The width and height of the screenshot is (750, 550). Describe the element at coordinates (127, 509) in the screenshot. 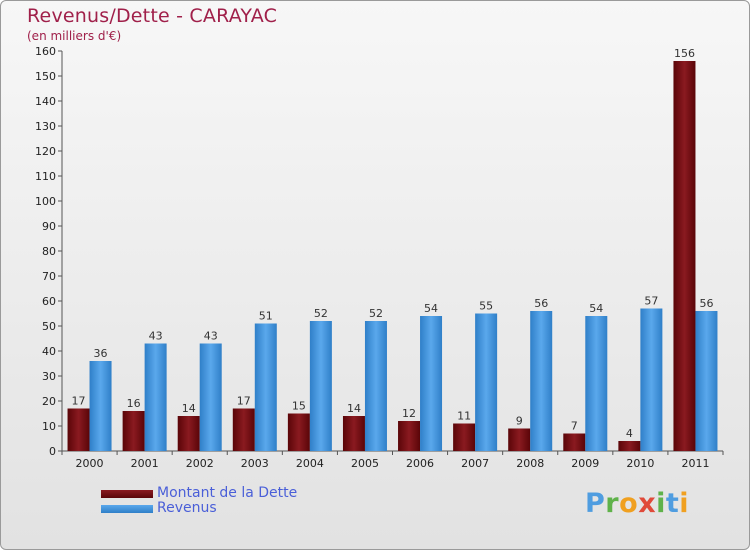

I see `legend-swatch-revenus` at that location.